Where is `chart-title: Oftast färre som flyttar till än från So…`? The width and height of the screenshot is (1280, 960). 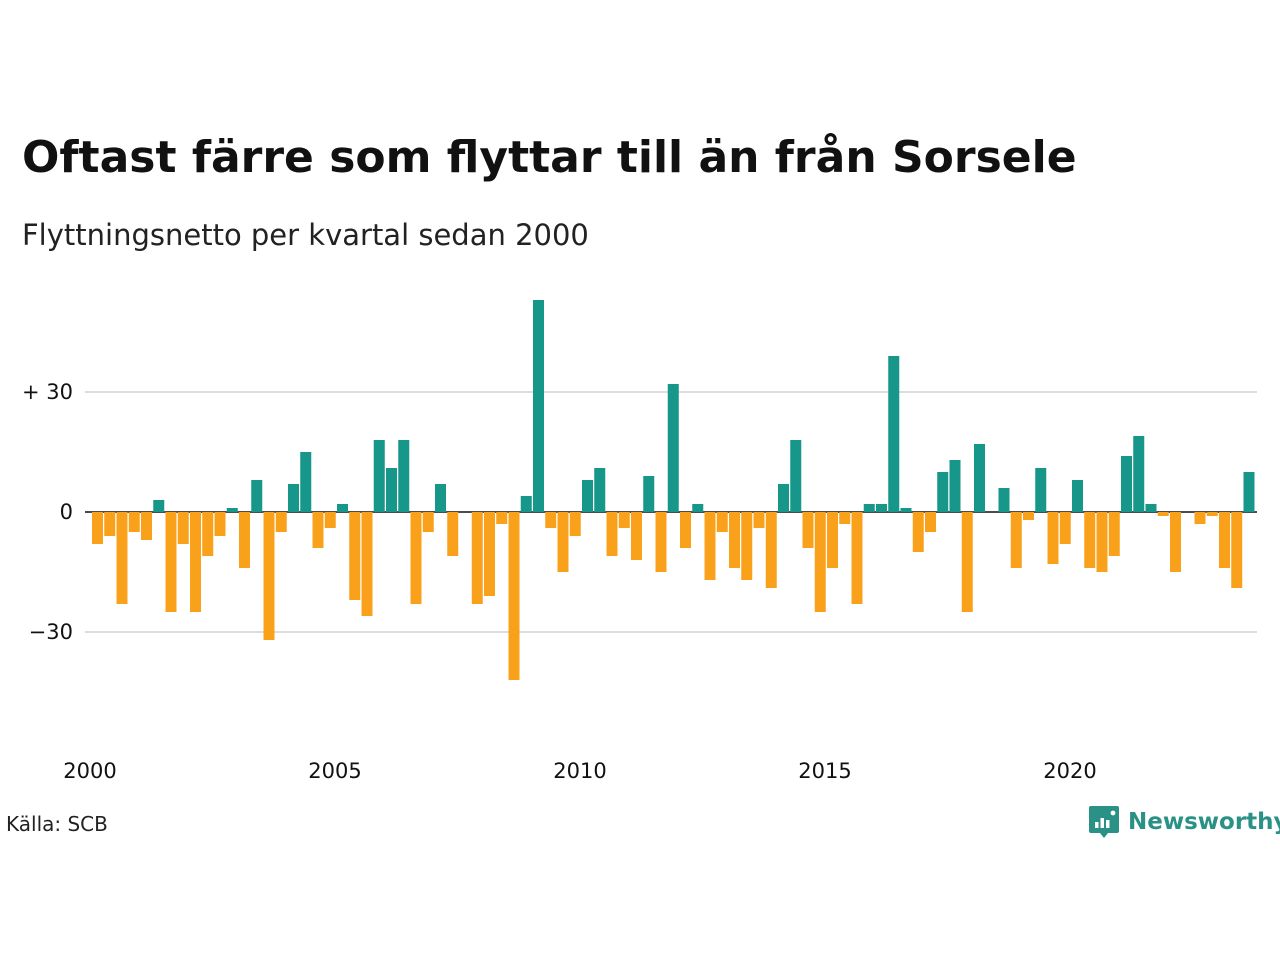 chart-title: Oftast färre som flyttar till än från So… is located at coordinates (549, 157).